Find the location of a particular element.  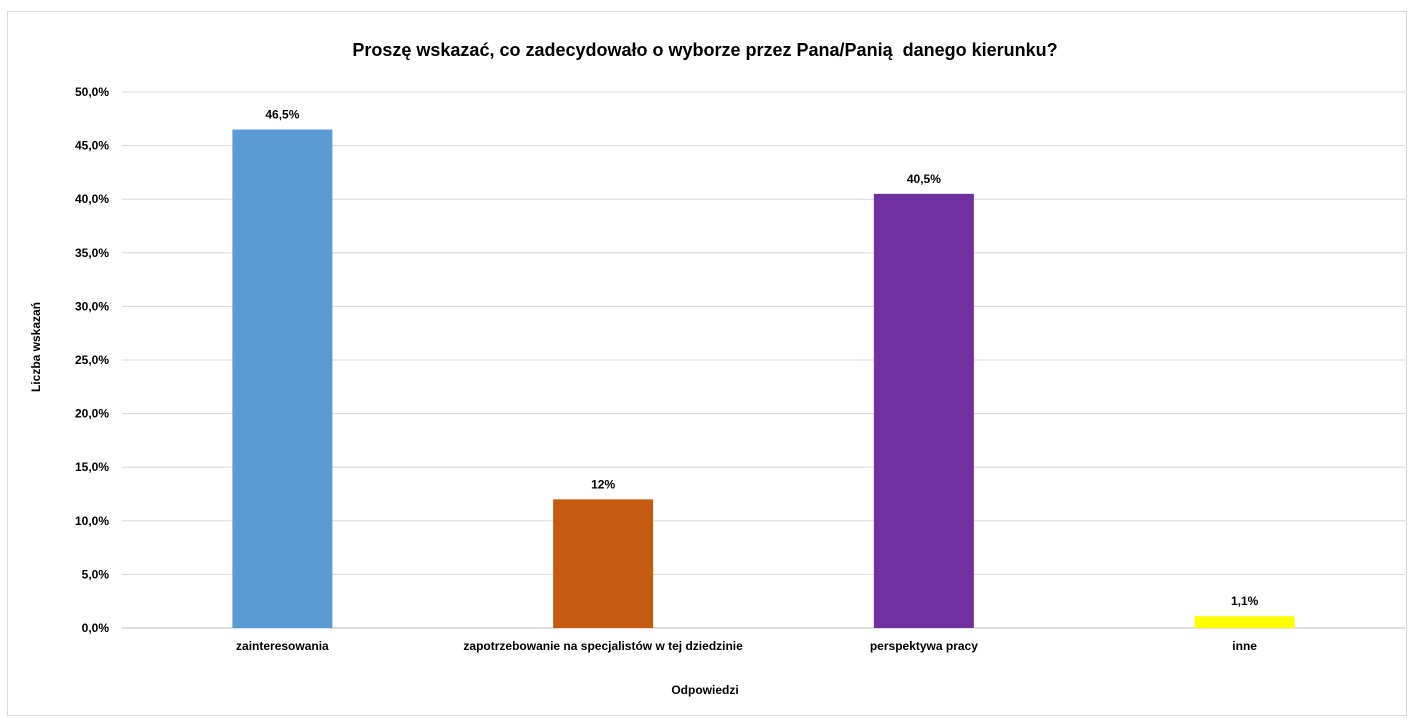

y-tick-label: 10,0% is located at coordinates (92, 521).